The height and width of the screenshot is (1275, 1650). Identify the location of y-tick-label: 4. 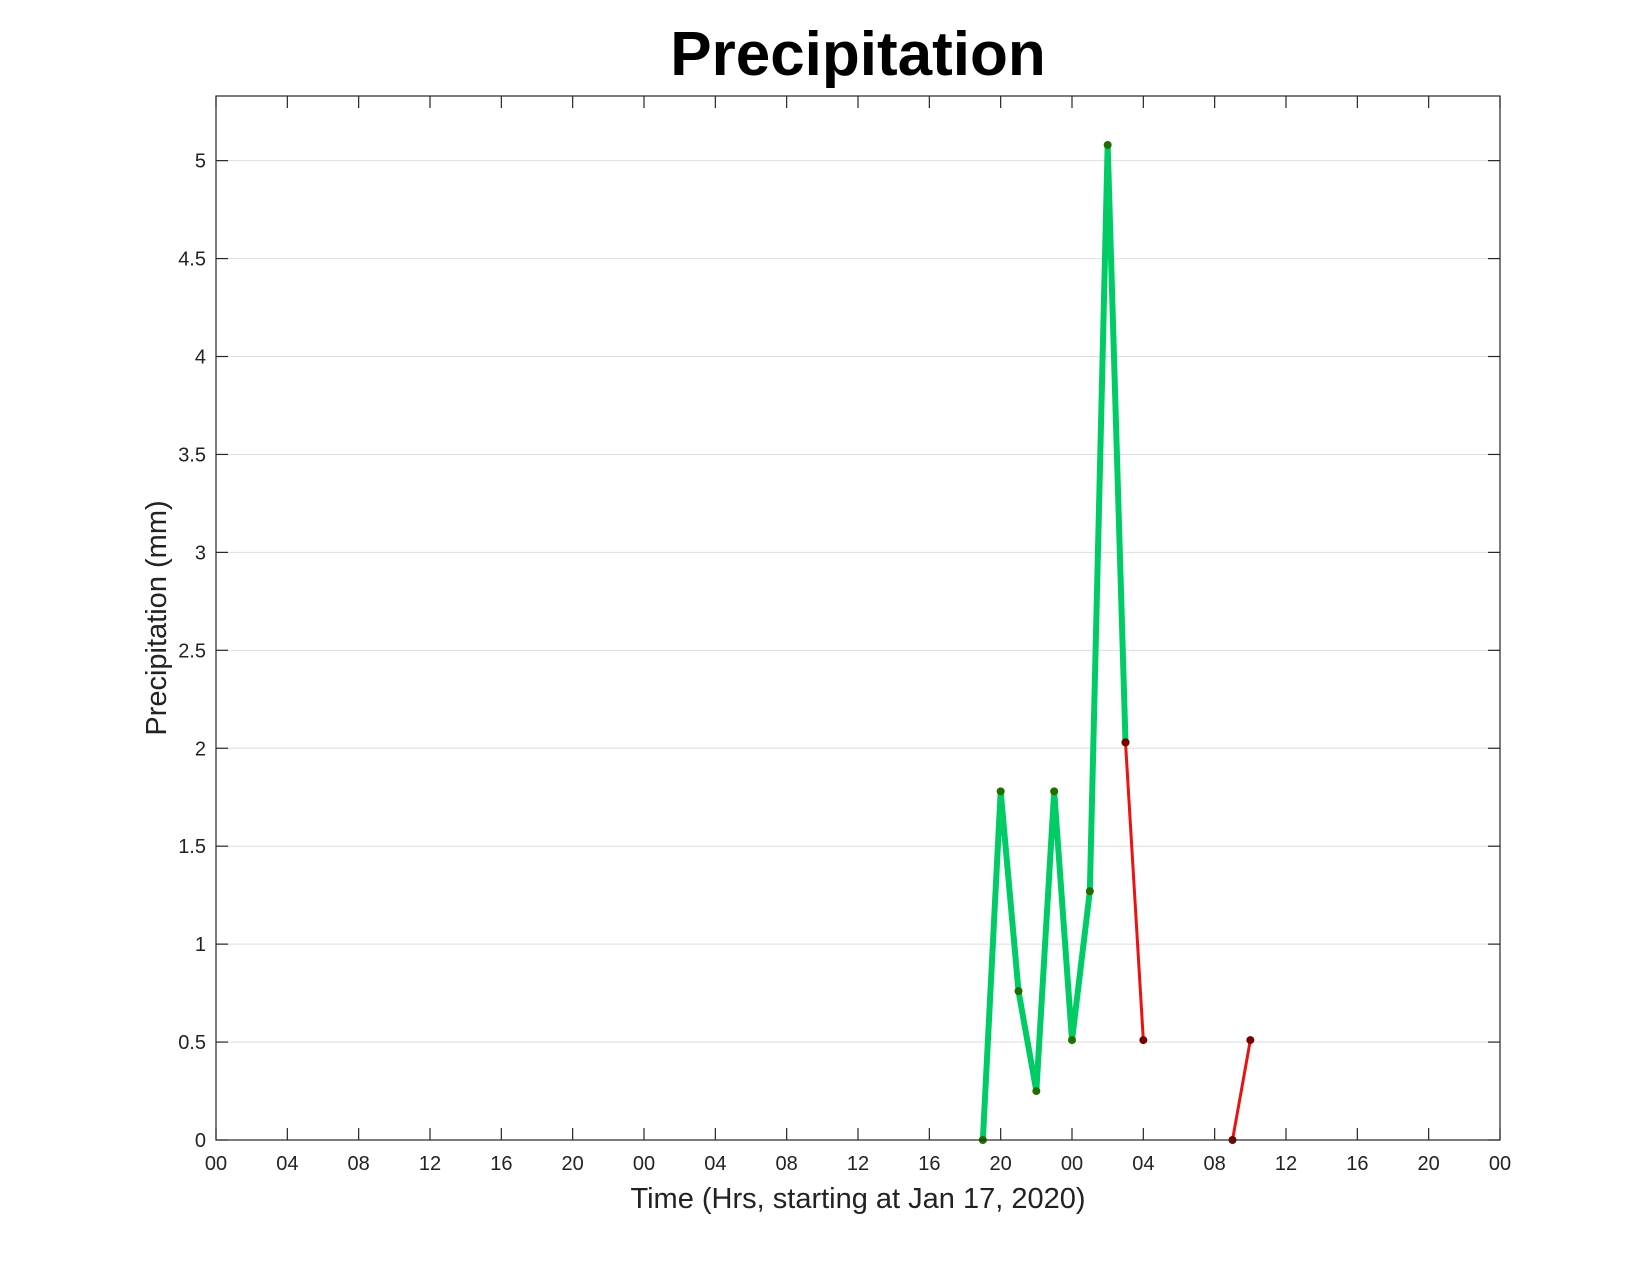
(200, 358).